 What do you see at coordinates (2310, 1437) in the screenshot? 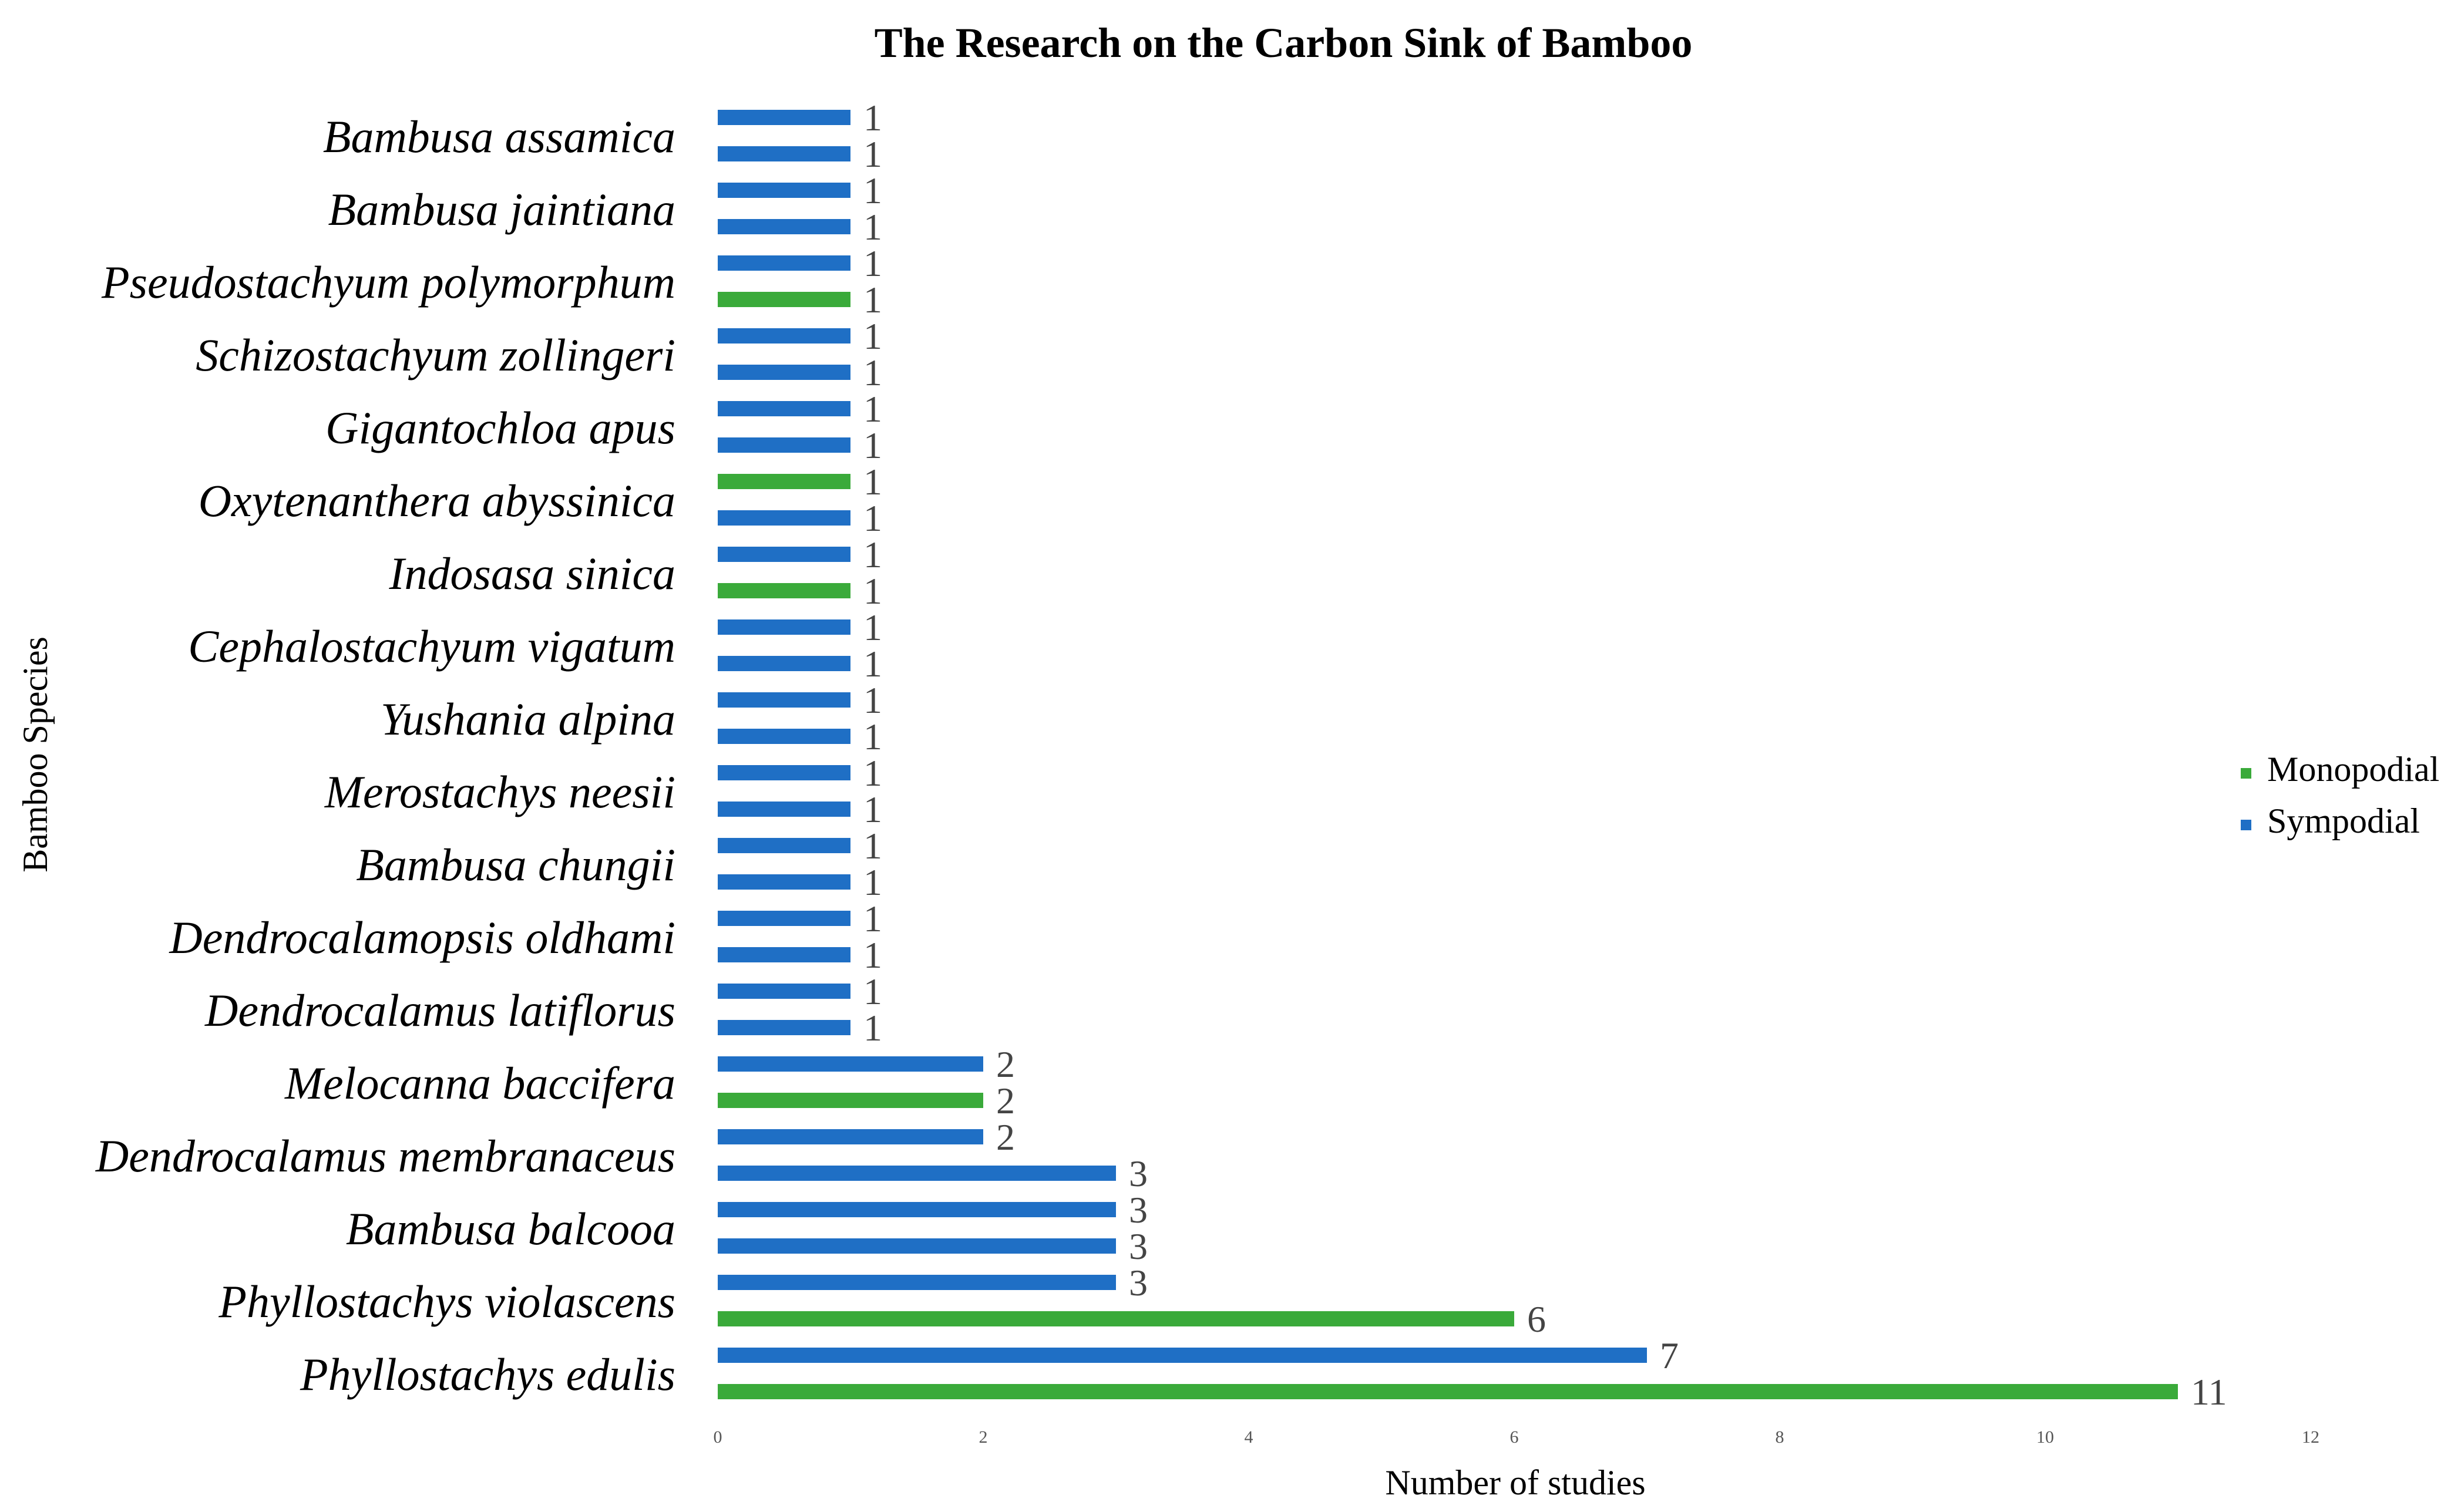
I see `x-tick-label: 12` at bounding box center [2310, 1437].